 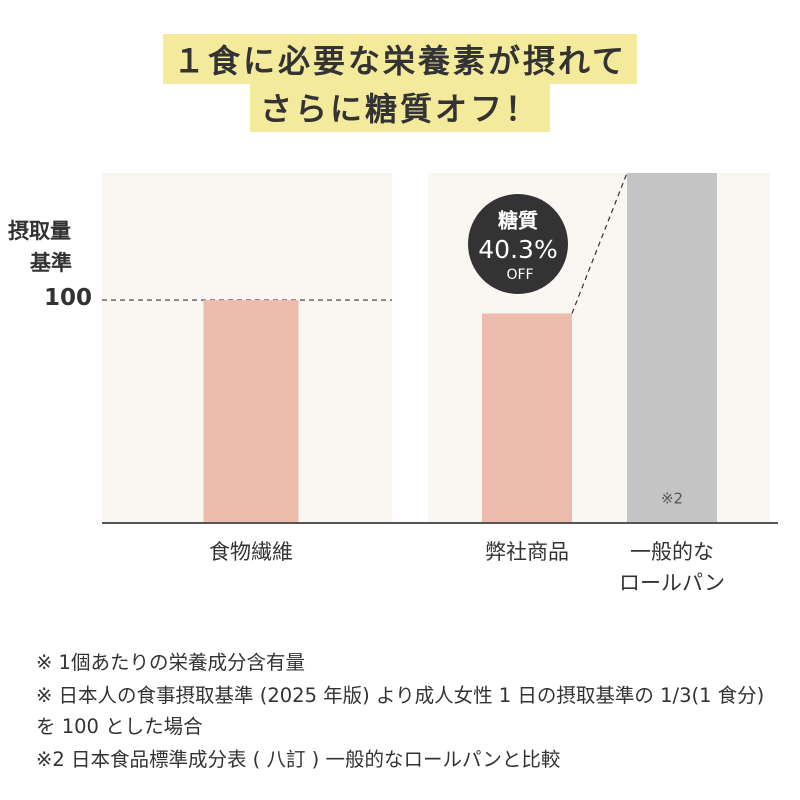 What do you see at coordinates (400, 59) in the screenshot?
I see `title-line: １食に必要な栄養素が摂れて` at bounding box center [400, 59].